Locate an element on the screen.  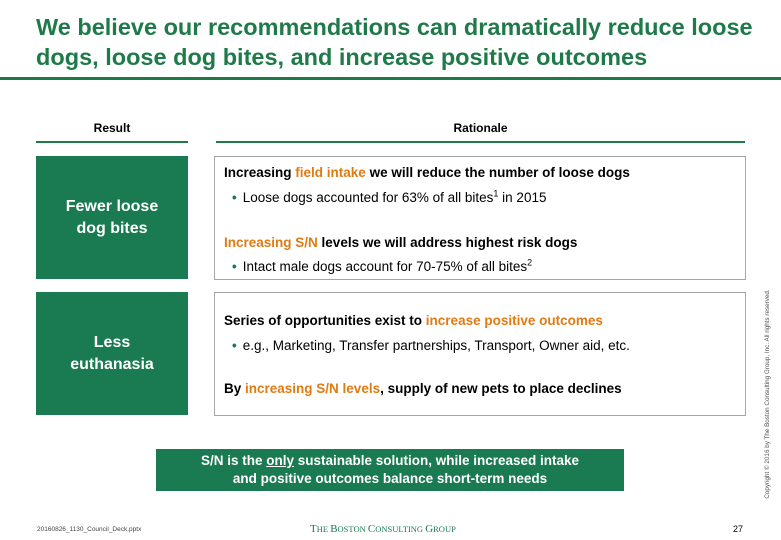
heading-highlight: Increasing S/N is located at coordinates (271, 242).